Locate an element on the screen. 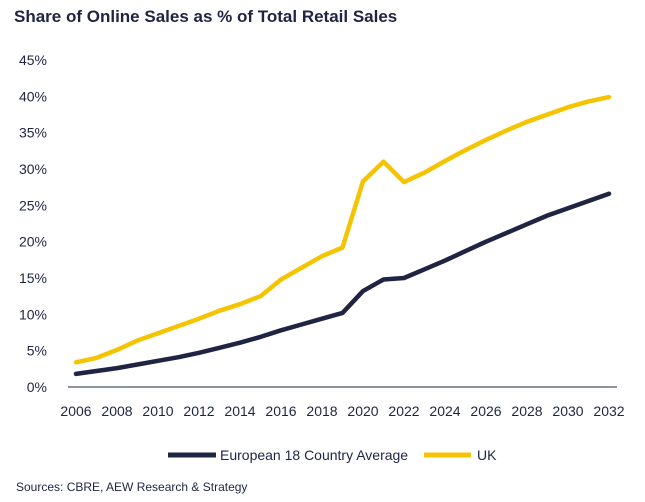 The image size is (645, 502). x-tick-label: 2030 is located at coordinates (567, 411).